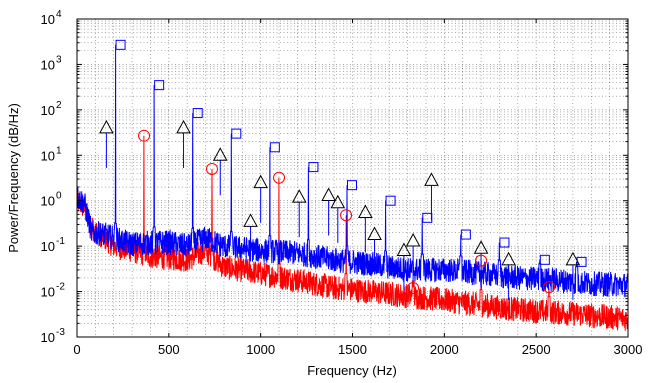 Image resolution: width=664 pixels, height=383 pixels. What do you see at coordinates (60, 332) in the screenshot?
I see `y-tick-exponent: -3` at bounding box center [60, 332].